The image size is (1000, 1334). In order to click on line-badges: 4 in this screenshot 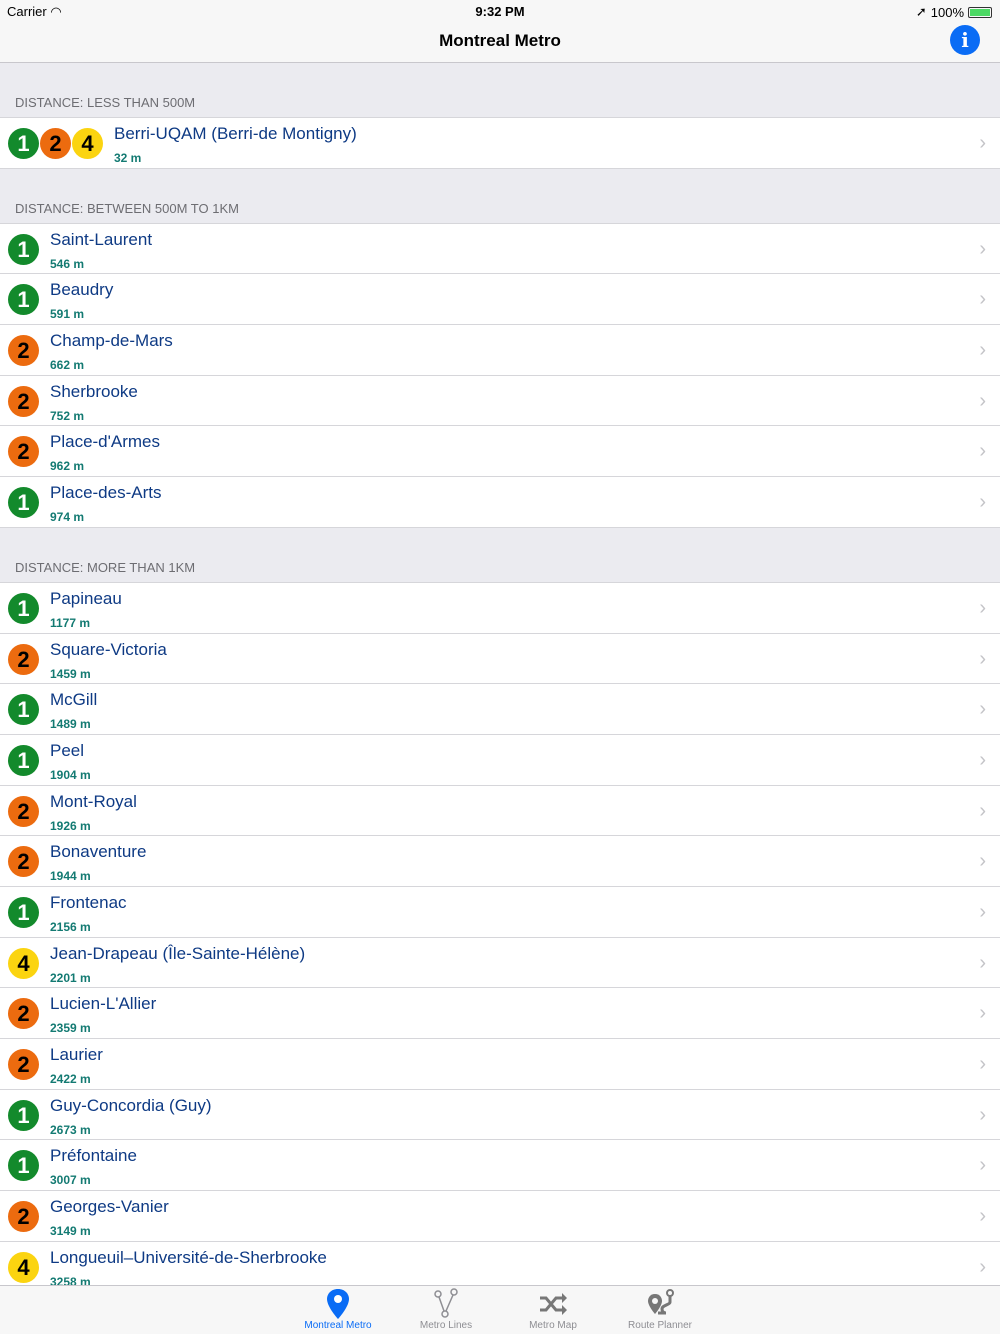, I will do `click(23, 1267)`.